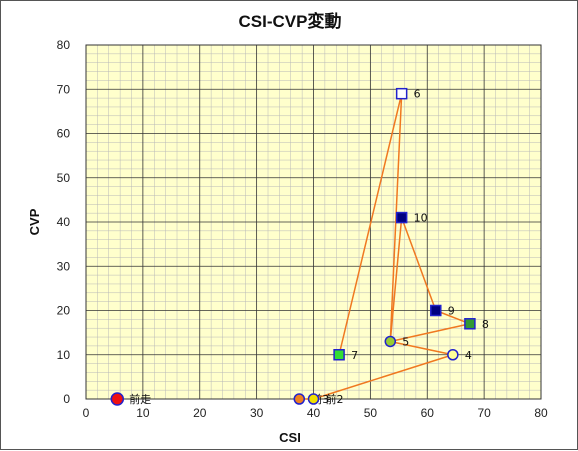 This screenshot has width=578, height=451. Describe the element at coordinates (64, 178) in the screenshot. I see `y-tick-label: 50` at that location.